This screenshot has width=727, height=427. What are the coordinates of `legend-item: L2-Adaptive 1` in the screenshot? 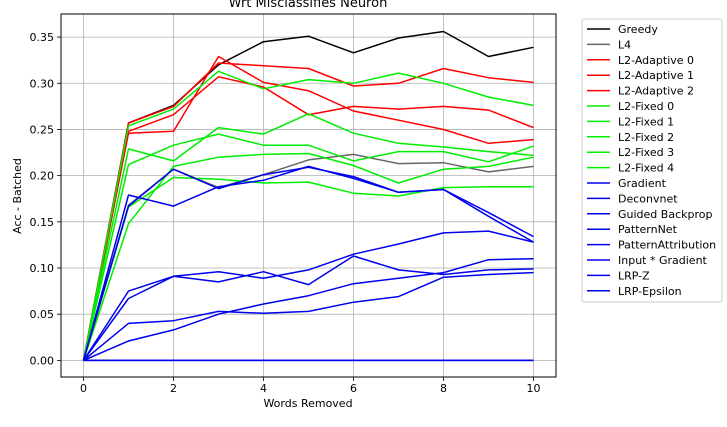 It's located at (640, 75).